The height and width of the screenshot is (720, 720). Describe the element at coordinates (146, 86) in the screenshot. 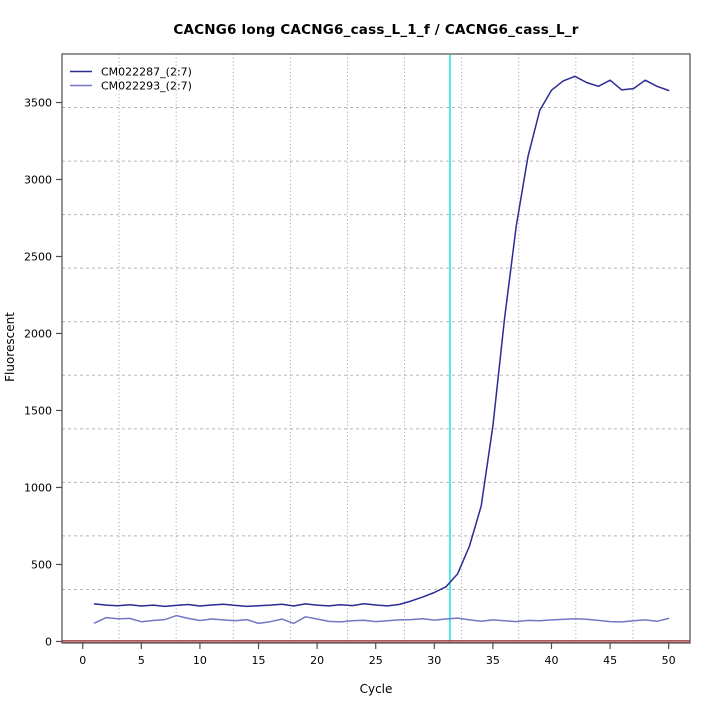

I see `legend-label: CM022293_(2:7)` at that location.